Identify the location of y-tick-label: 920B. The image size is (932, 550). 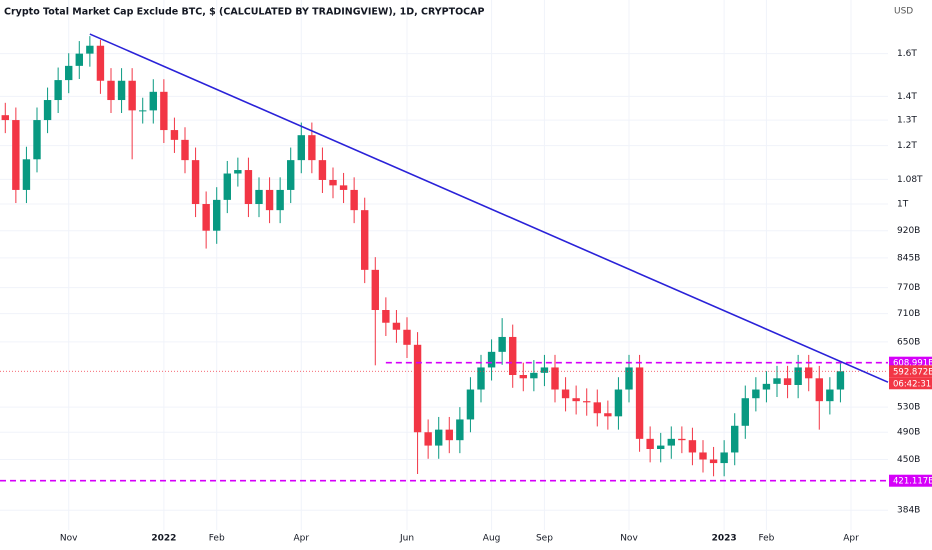
(908, 231).